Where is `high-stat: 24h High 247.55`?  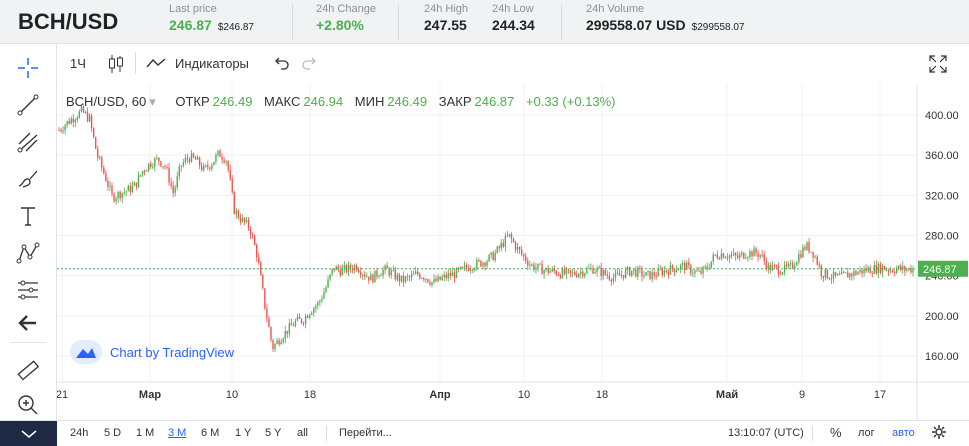 high-stat: 24h High 247.55 is located at coordinates (446, 18).